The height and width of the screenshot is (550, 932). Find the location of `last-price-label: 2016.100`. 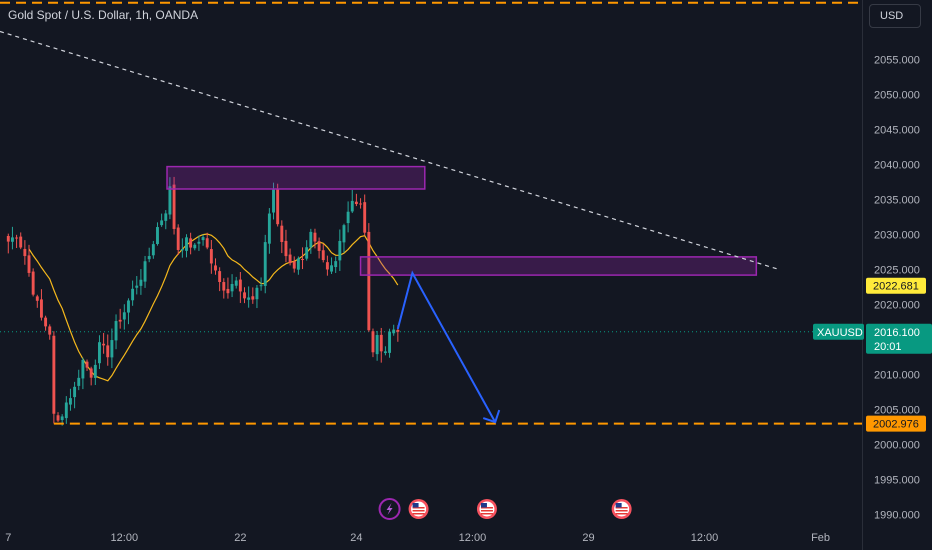

last-price-label: 2016.100 is located at coordinates (897, 333).